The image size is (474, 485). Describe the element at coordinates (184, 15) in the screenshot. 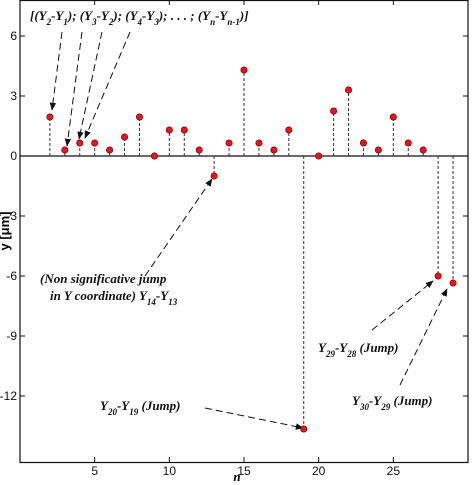

I see `annotation-part: ); . . . ; (Y` at that location.